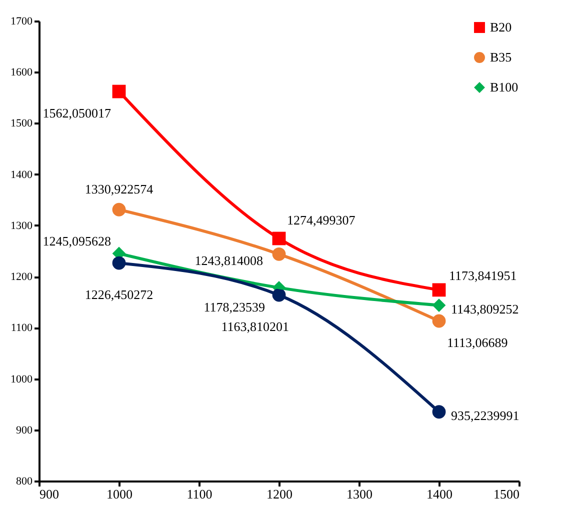  What do you see at coordinates (21, 277) in the screenshot?
I see `y-tick-label: 1200` at bounding box center [21, 277].